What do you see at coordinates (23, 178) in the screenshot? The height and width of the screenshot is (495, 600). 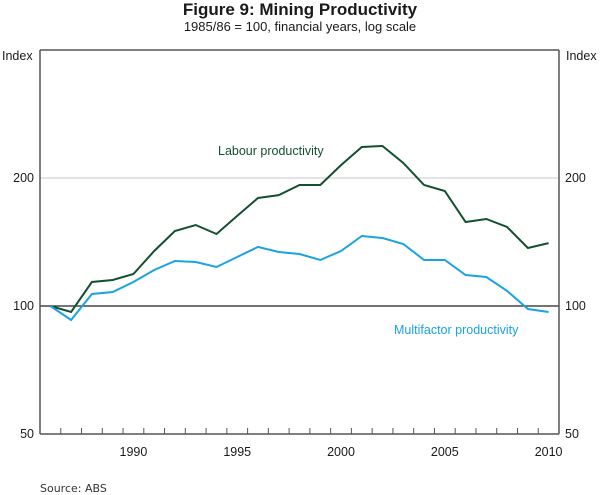 I see `y-tick-label-left: 200` at bounding box center [23, 178].